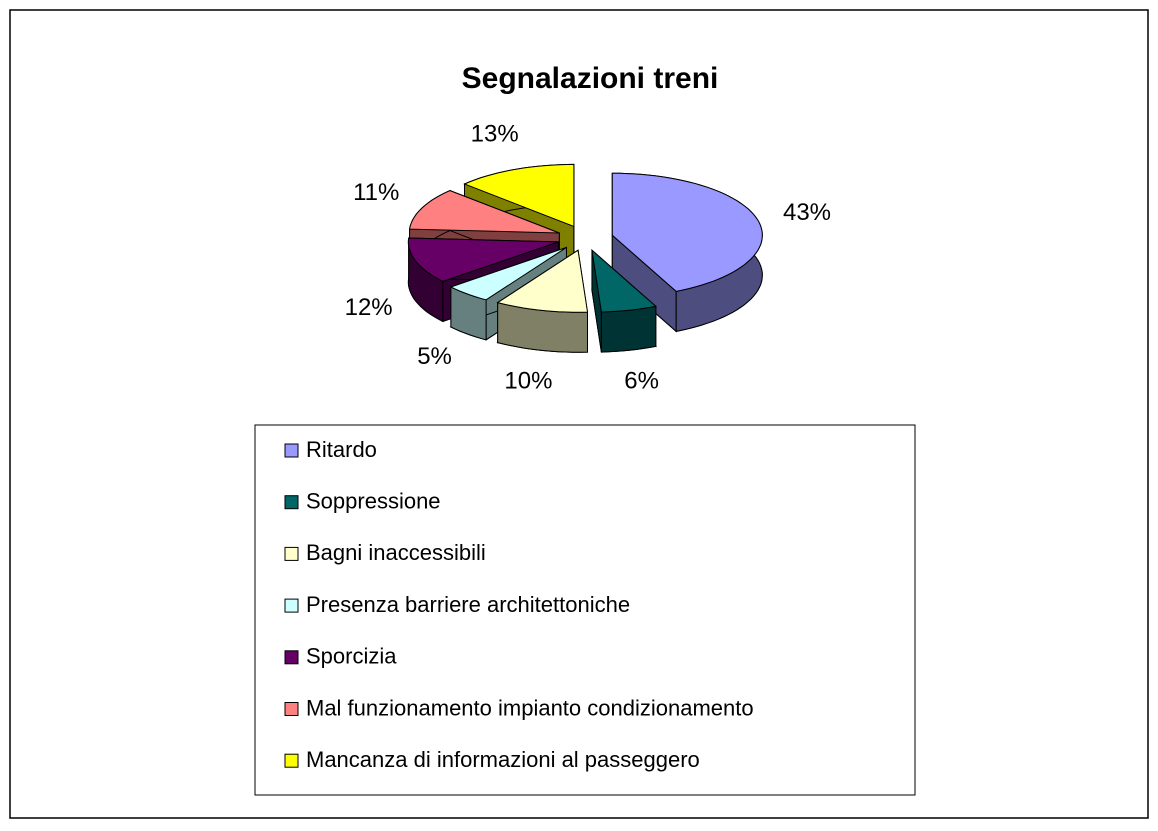 Image resolution: width=1158 pixels, height=831 pixels. I want to click on chart-title: Segnalazioni treni, so click(590, 78).